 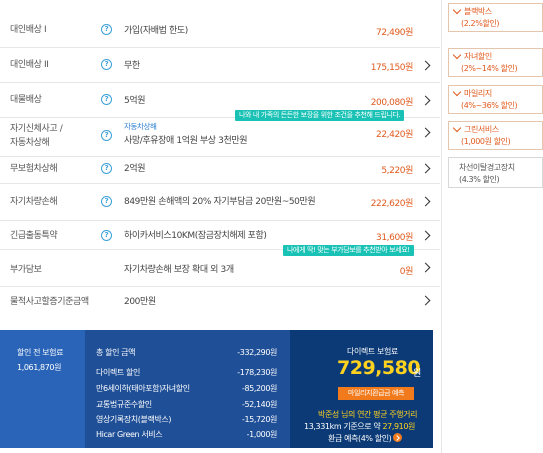 What do you see at coordinates (220, 65) in the screenshot?
I see `coverage-row-bodily-2: 대인배상 II ? 무한 175,150원` at bounding box center [220, 65].